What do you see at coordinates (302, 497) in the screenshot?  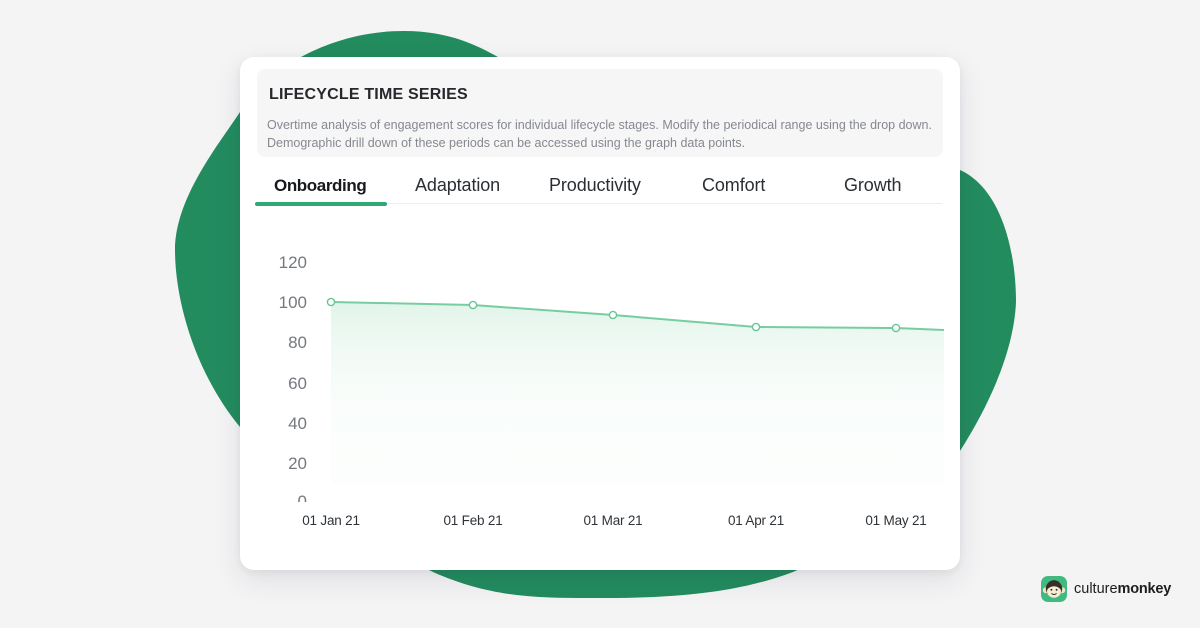 I see `svg-text: 0` at bounding box center [302, 497].